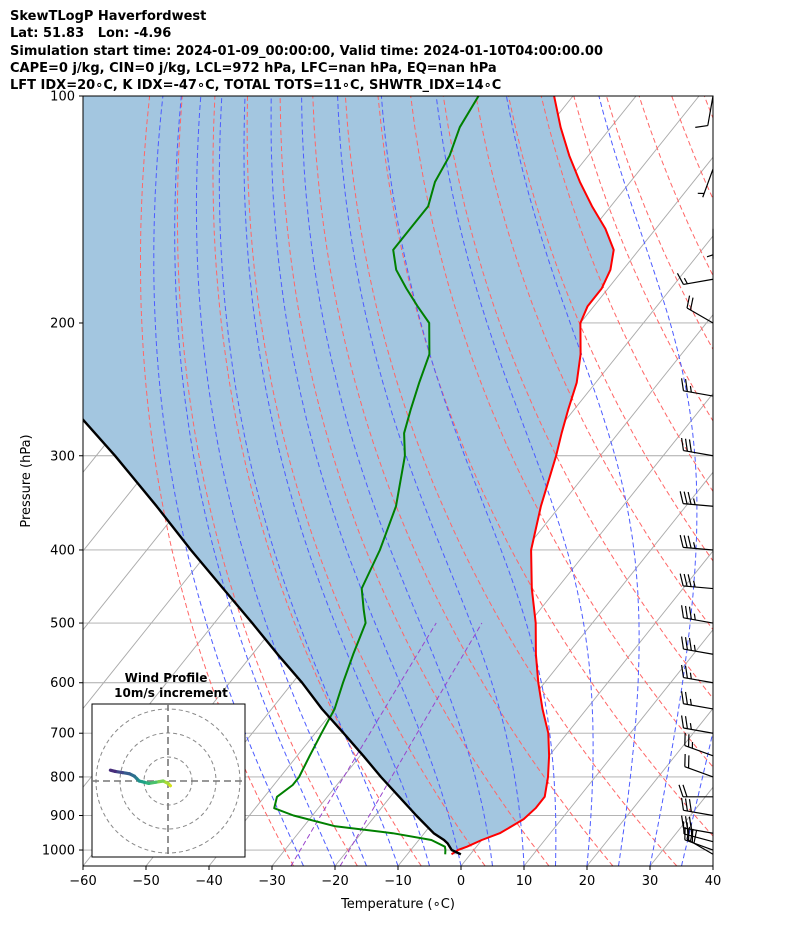 The image size is (794, 937). Describe the element at coordinates (363, 744) in the screenshot. I see `mixing-ratio-line` at that location.